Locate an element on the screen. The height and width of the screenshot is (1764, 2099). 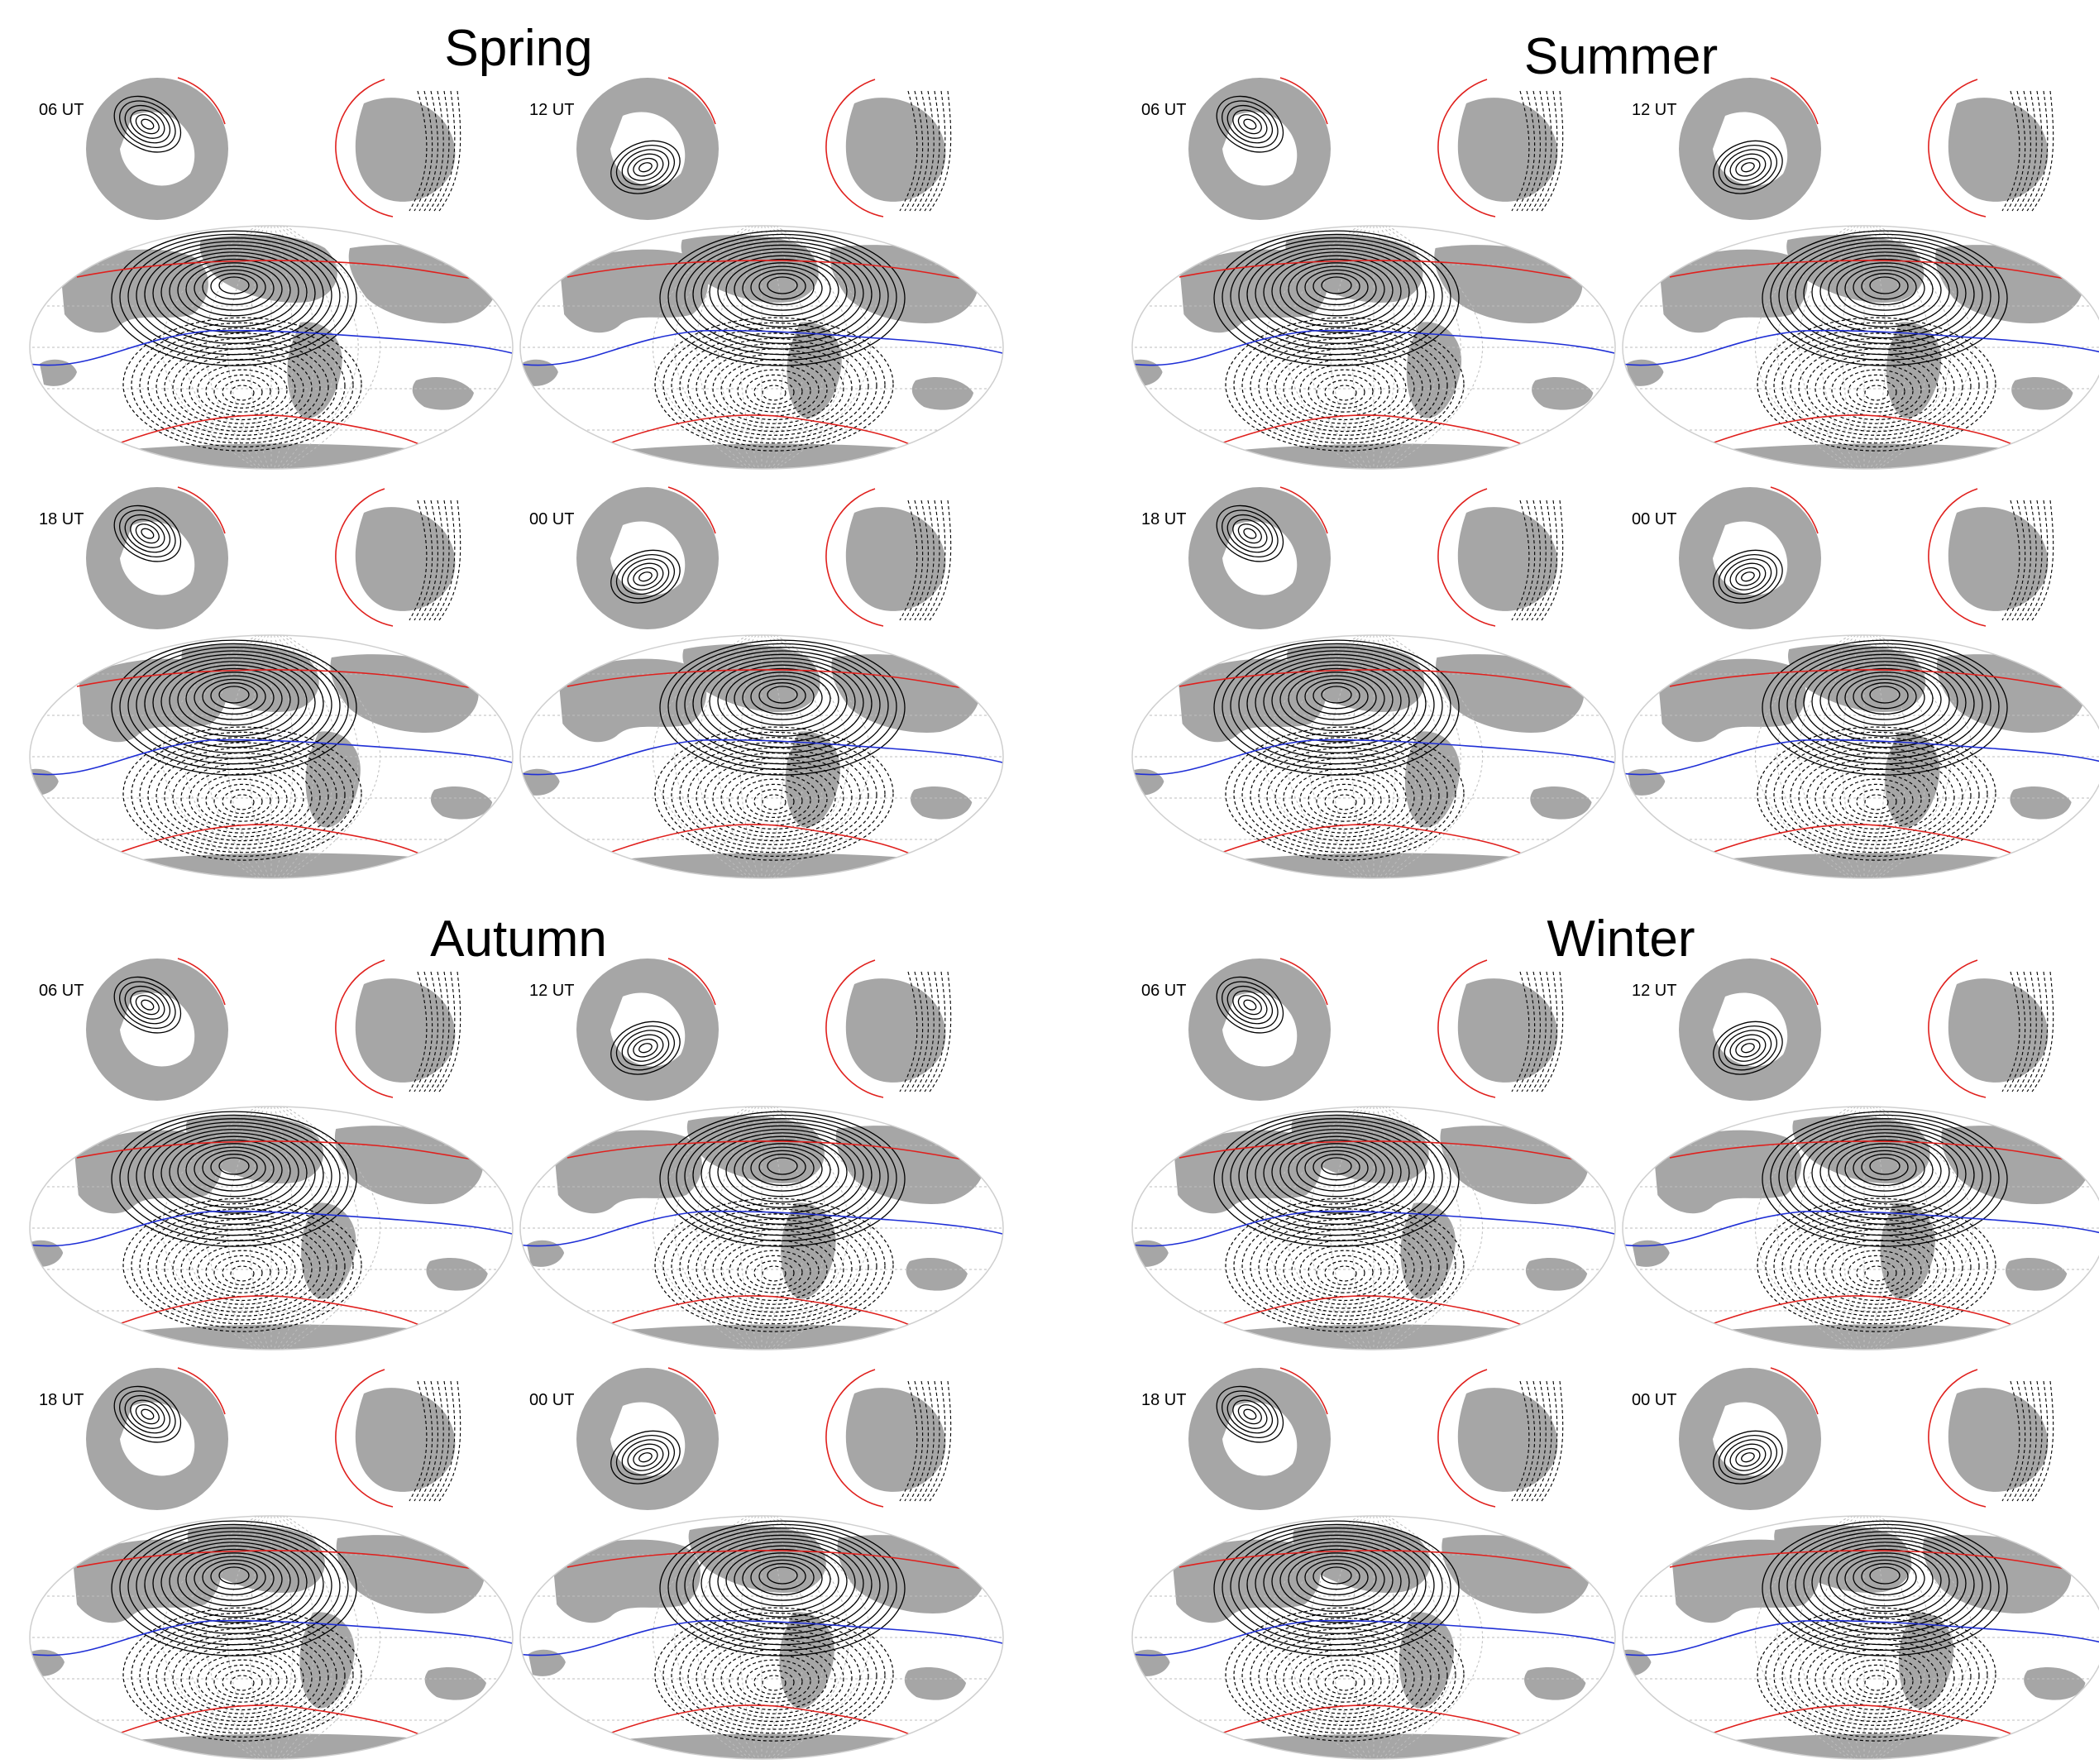
polar-map-south-autumn-06ut is located at coordinates (398, 1028).